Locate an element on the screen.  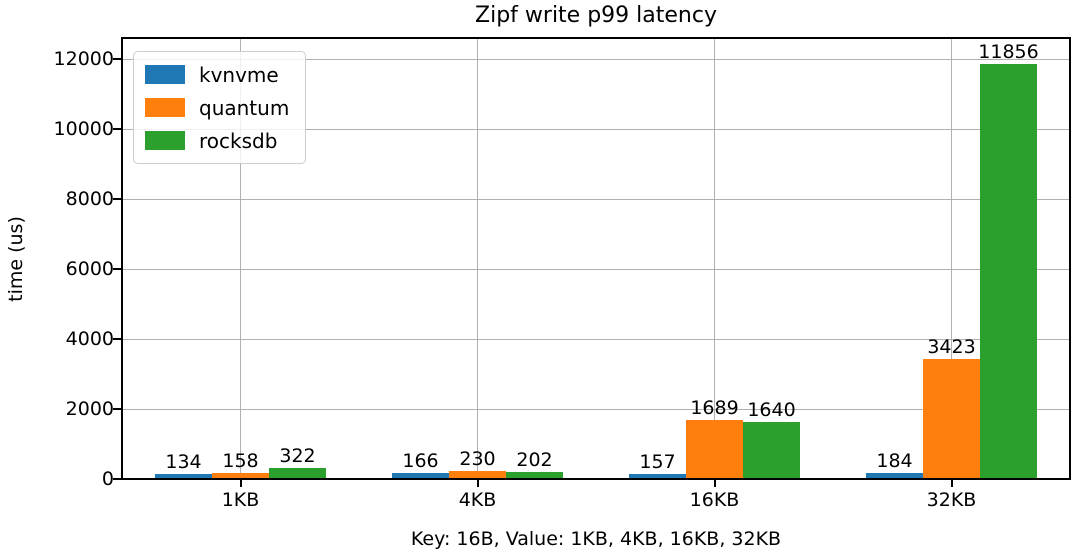
bar-value-label: 134 is located at coordinates (183, 462).